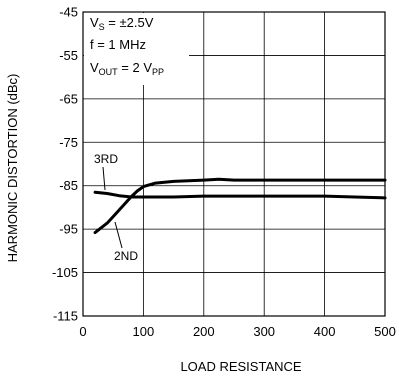 This screenshot has width=399, height=379. Describe the element at coordinates (240, 195) in the screenshot. I see `series-line-3rd` at that location.